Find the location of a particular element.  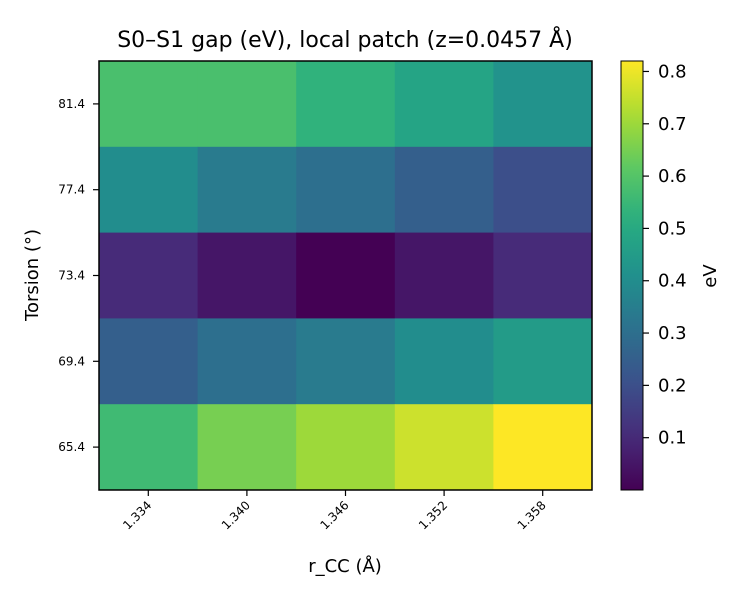

y-tick-label: 69.4 is located at coordinates (71, 361).